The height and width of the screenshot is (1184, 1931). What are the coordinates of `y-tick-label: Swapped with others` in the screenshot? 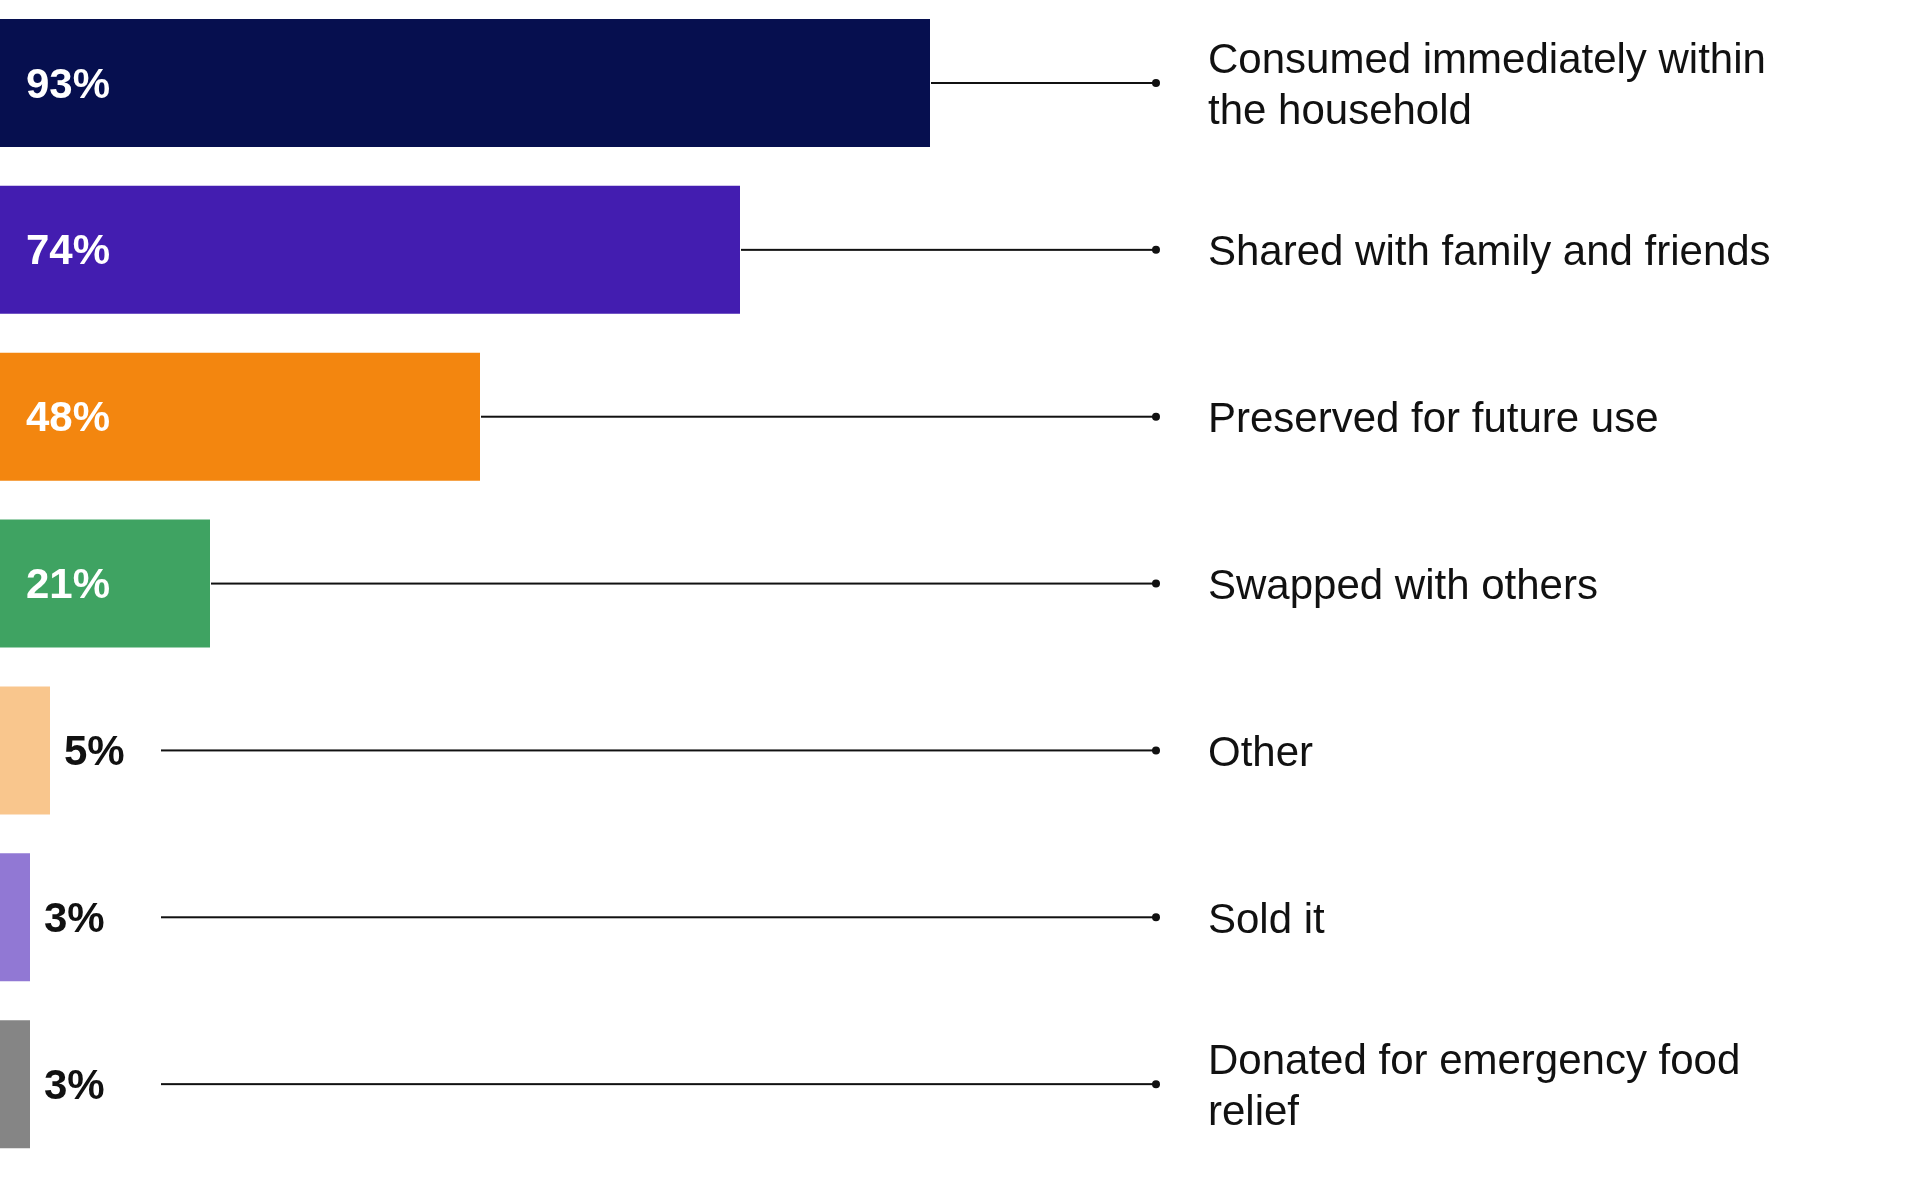 It's located at (1403, 584).